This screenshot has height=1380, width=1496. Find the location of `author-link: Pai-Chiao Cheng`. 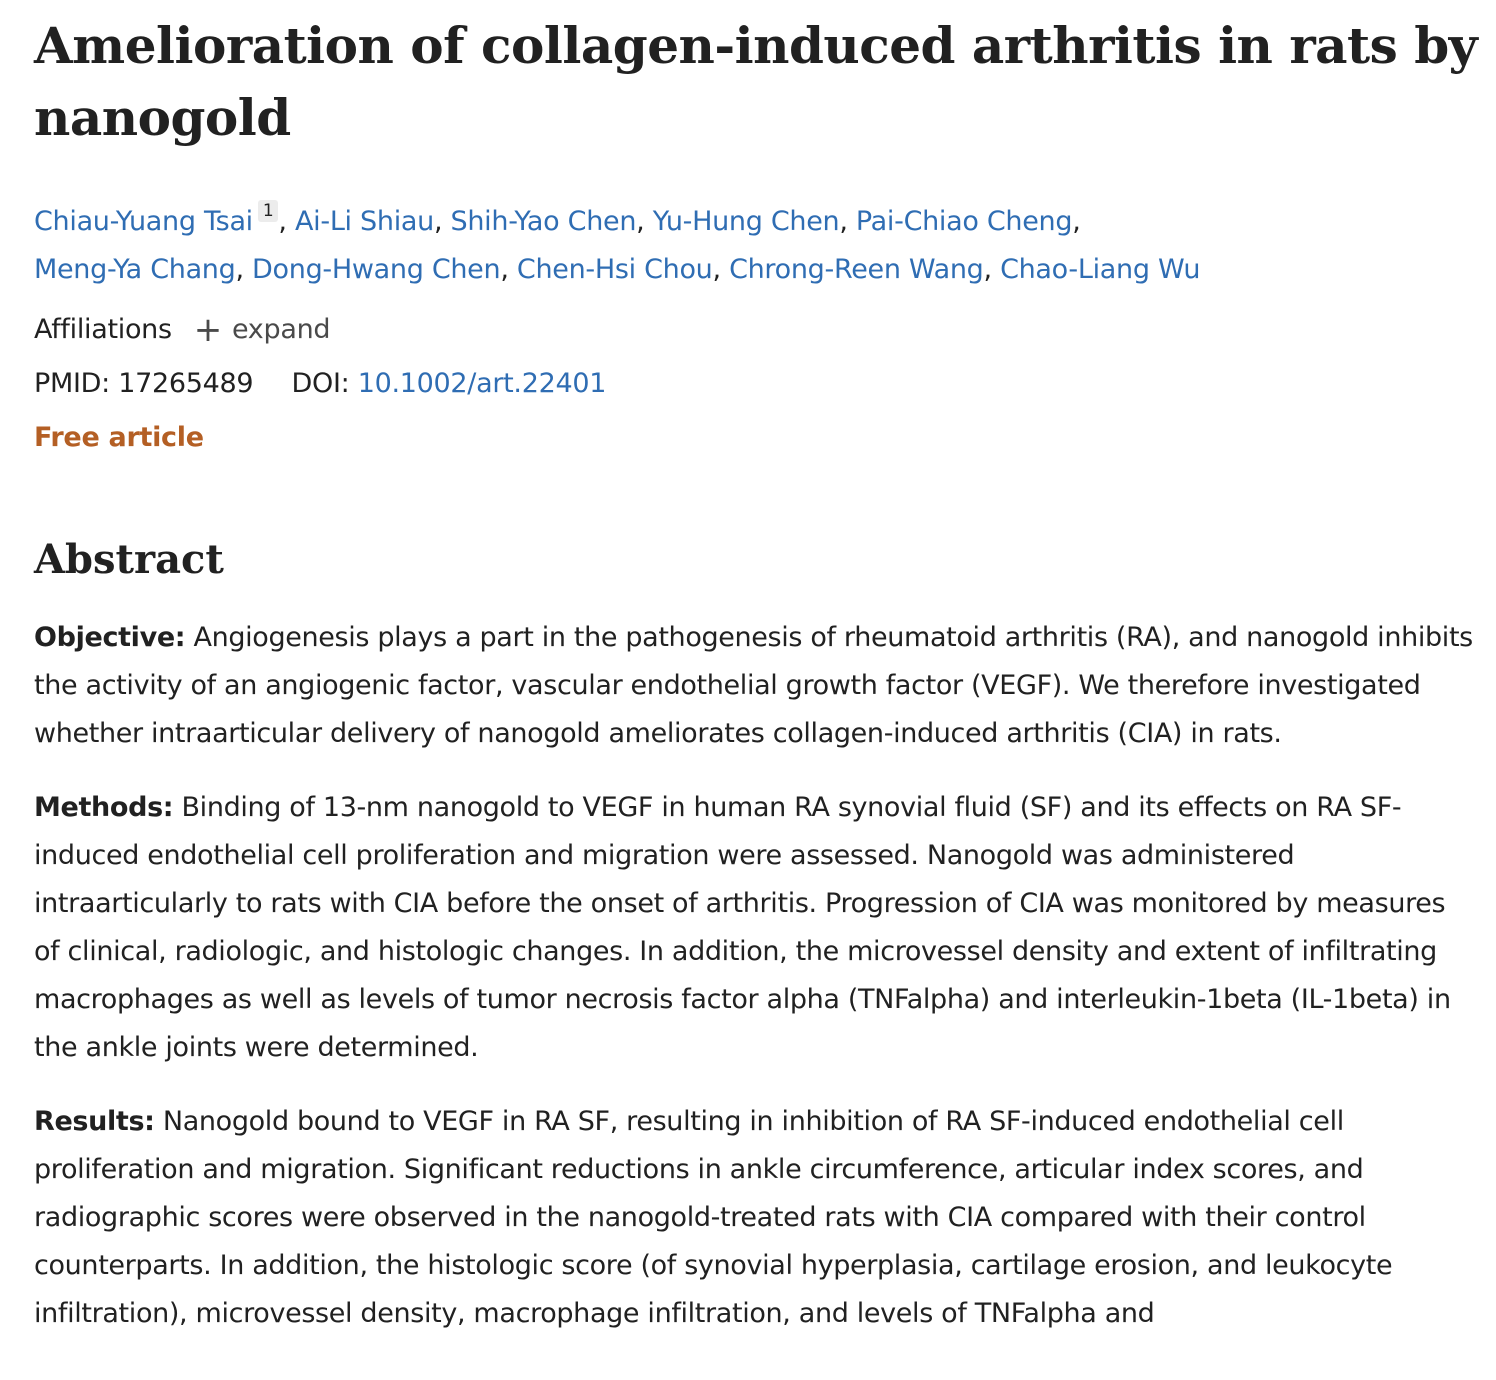

author-link: Pai-Chiao Cheng is located at coordinates (964, 221).